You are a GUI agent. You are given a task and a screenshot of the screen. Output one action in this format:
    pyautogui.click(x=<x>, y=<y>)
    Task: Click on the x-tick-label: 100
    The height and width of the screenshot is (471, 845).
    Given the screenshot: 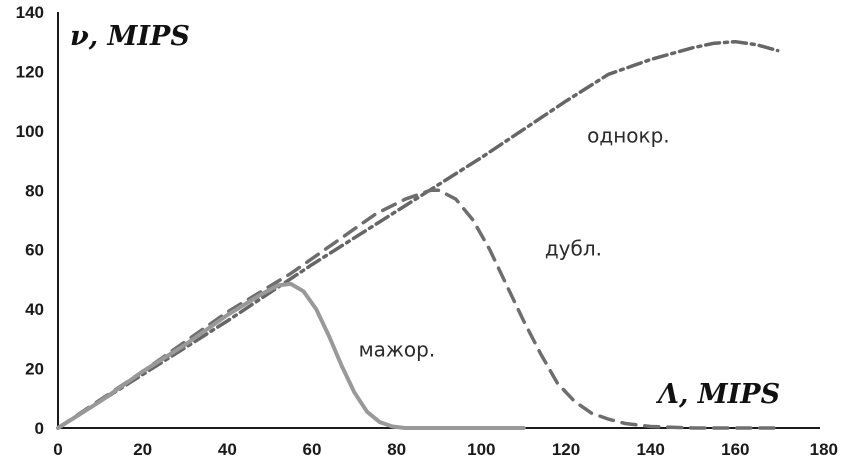 What is the action you would take?
    pyautogui.click(x=481, y=449)
    